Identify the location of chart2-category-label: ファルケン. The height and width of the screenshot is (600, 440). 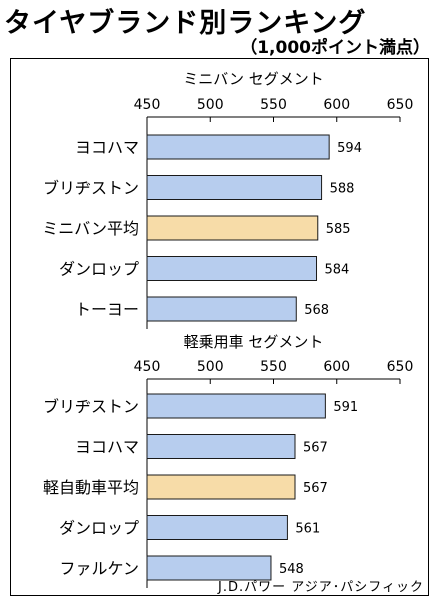
(99, 568).